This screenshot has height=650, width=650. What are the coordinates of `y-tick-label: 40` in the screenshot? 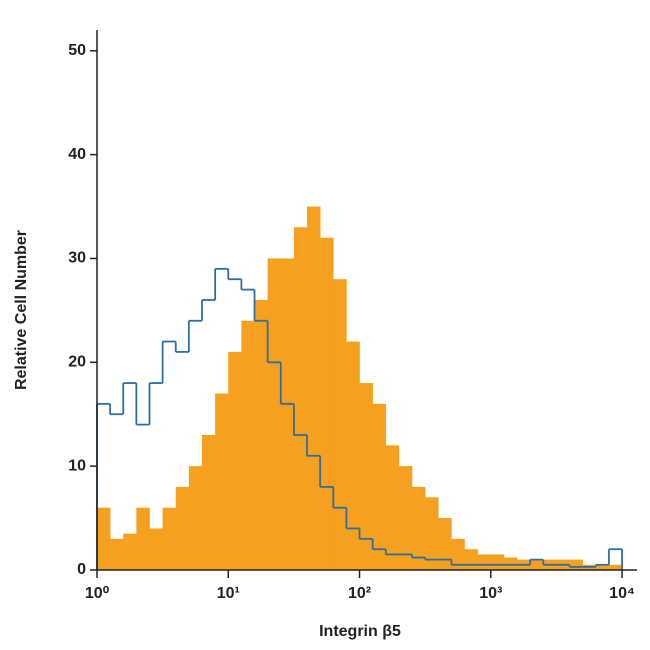 It's located at (77, 154).